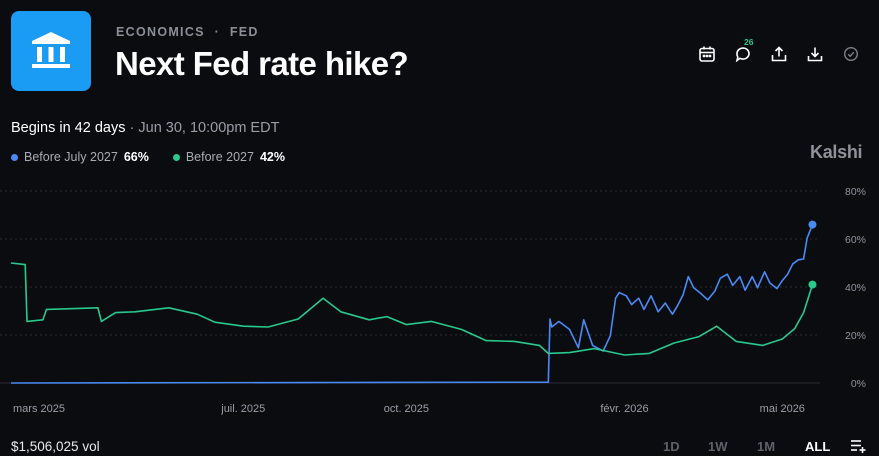 Image resolution: width=879 pixels, height=456 pixels. What do you see at coordinates (160, 157) in the screenshot?
I see `chart-legend: Before July 2027 66% Before 2027 42%` at bounding box center [160, 157].